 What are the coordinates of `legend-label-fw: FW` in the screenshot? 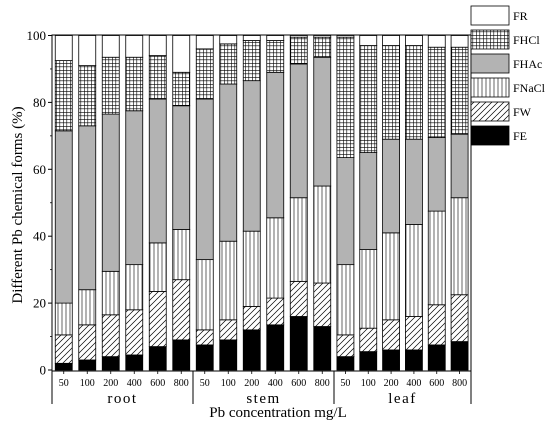 It's located at (522, 112).